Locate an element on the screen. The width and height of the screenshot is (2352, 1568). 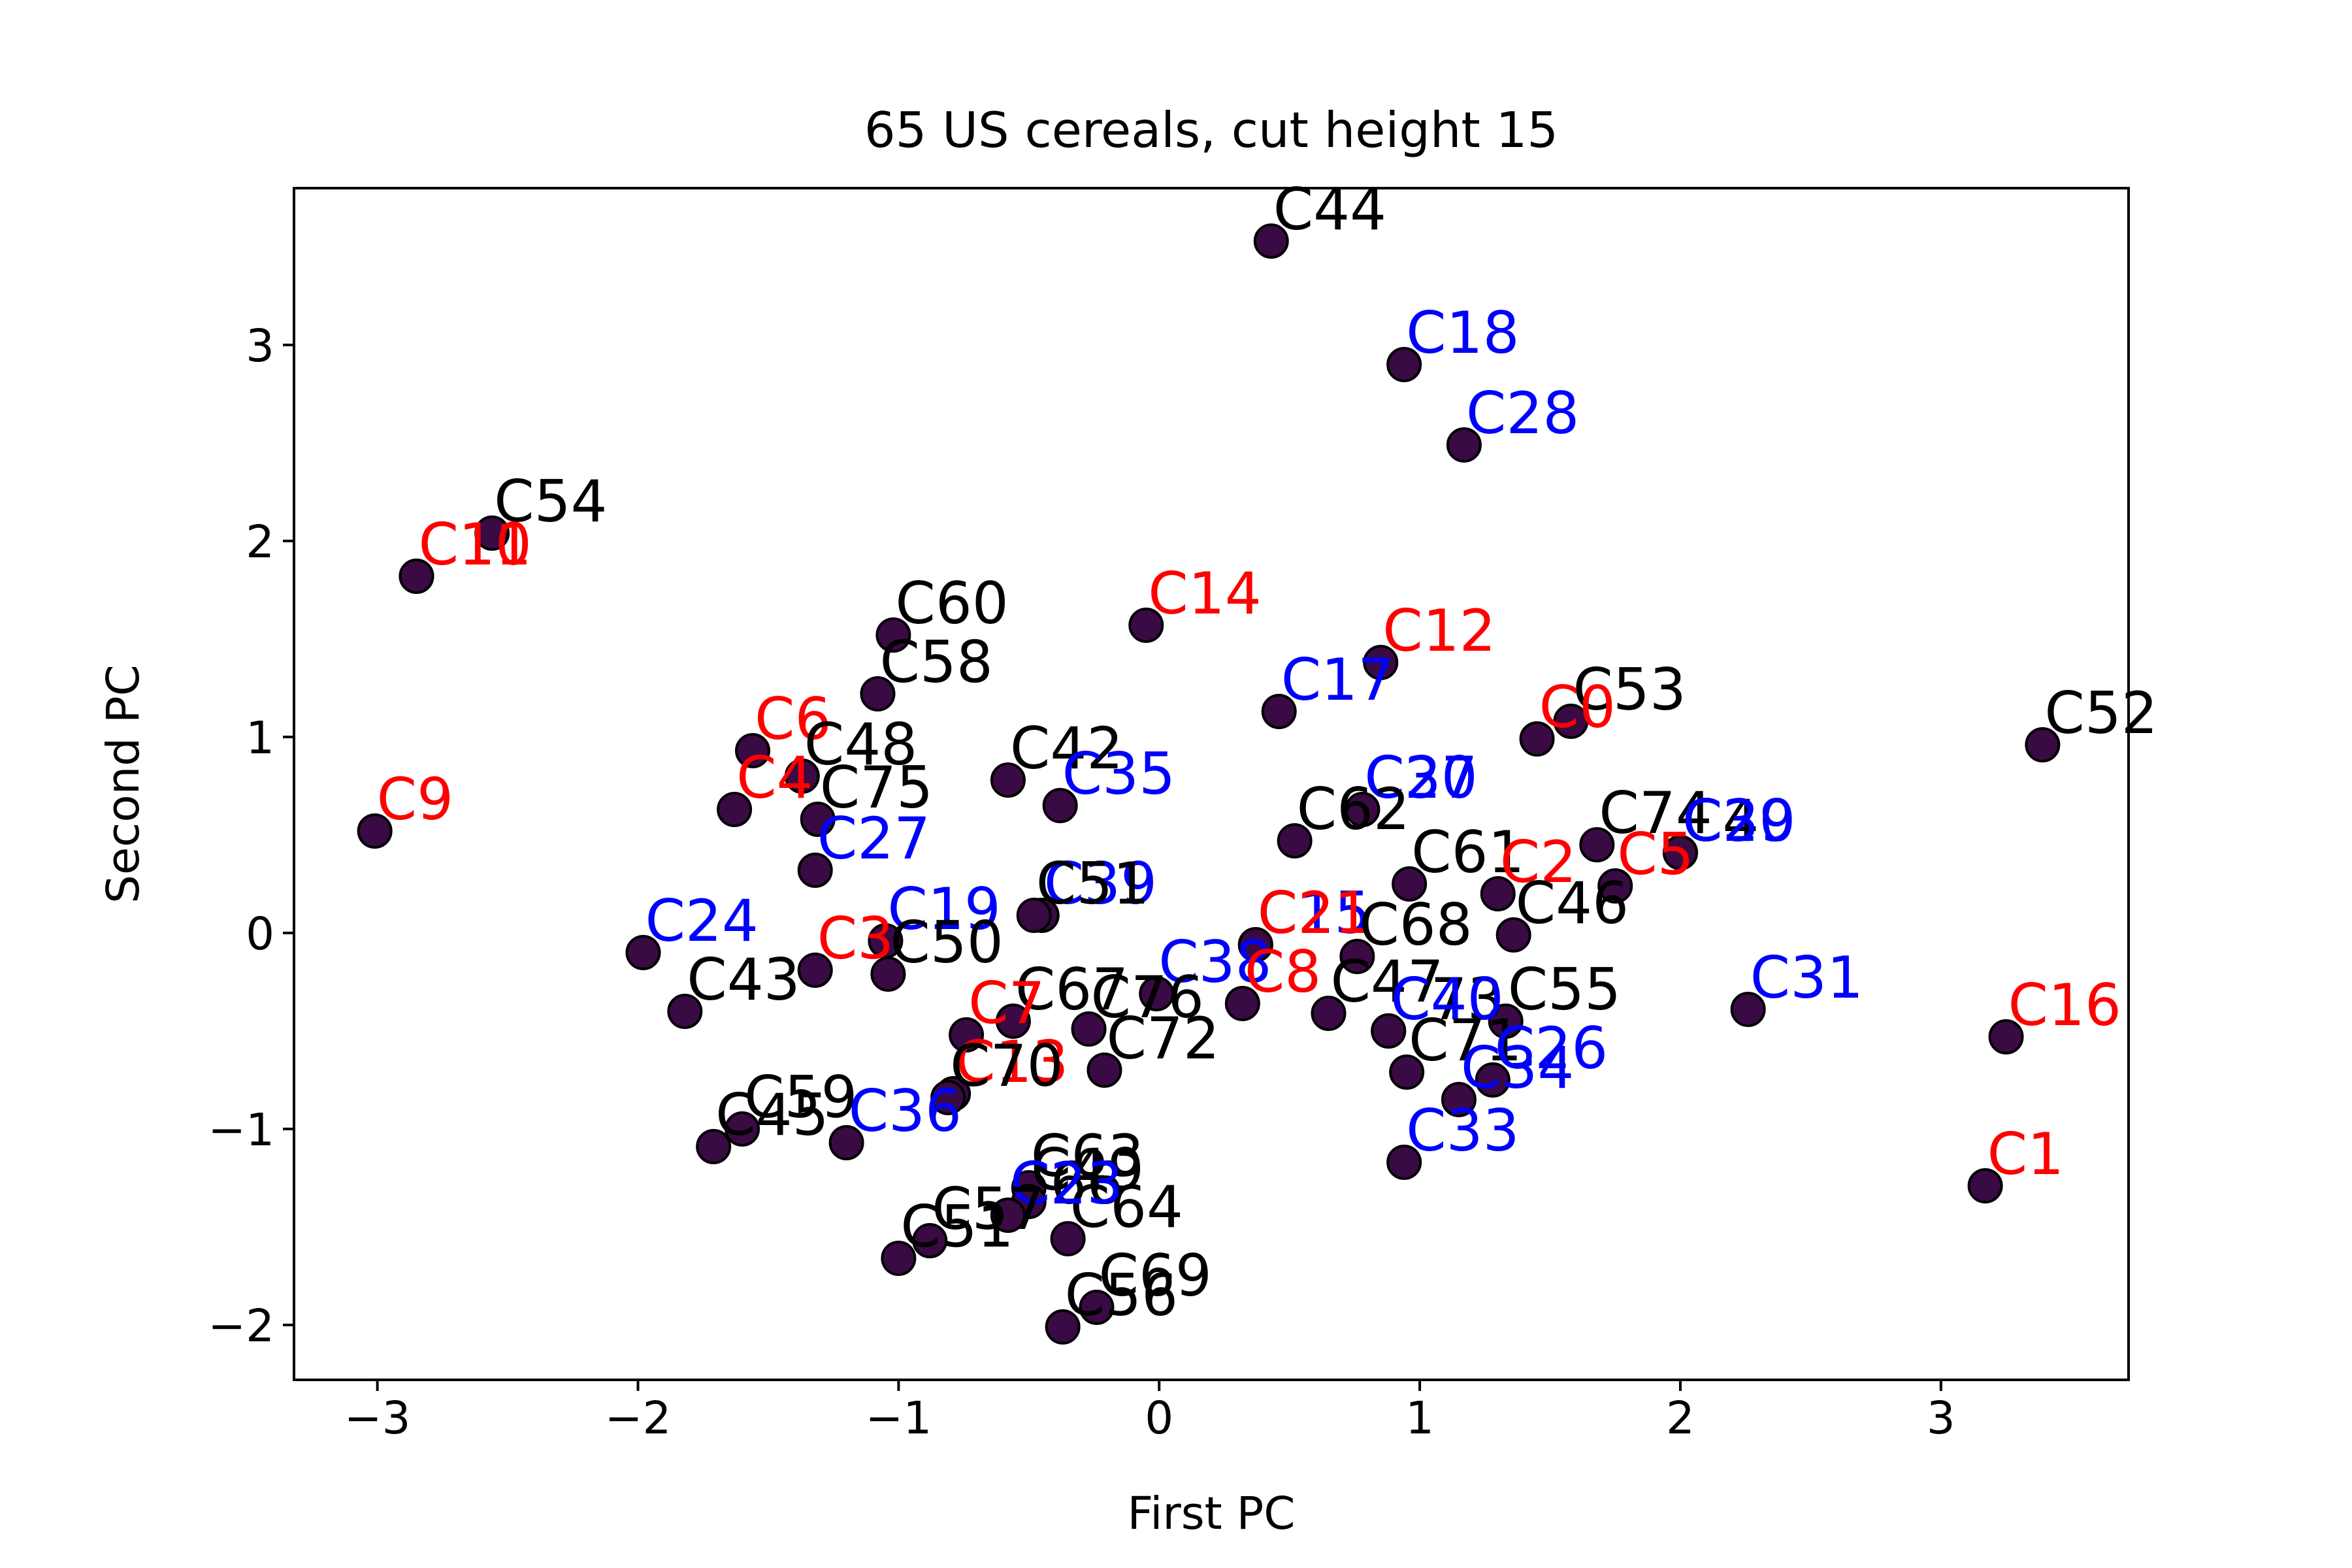
point-label: C74 is located at coordinates (1655, 813).